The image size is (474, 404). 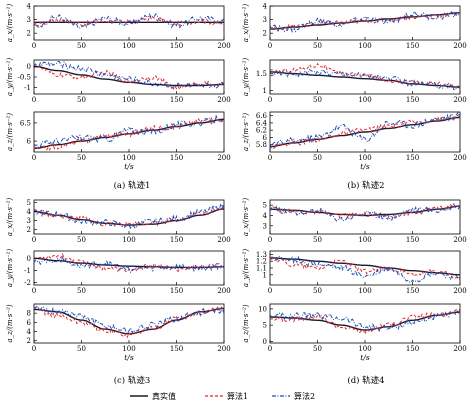 I want to click on xtick-label-p1-4: 200, so click(x=223, y=46).